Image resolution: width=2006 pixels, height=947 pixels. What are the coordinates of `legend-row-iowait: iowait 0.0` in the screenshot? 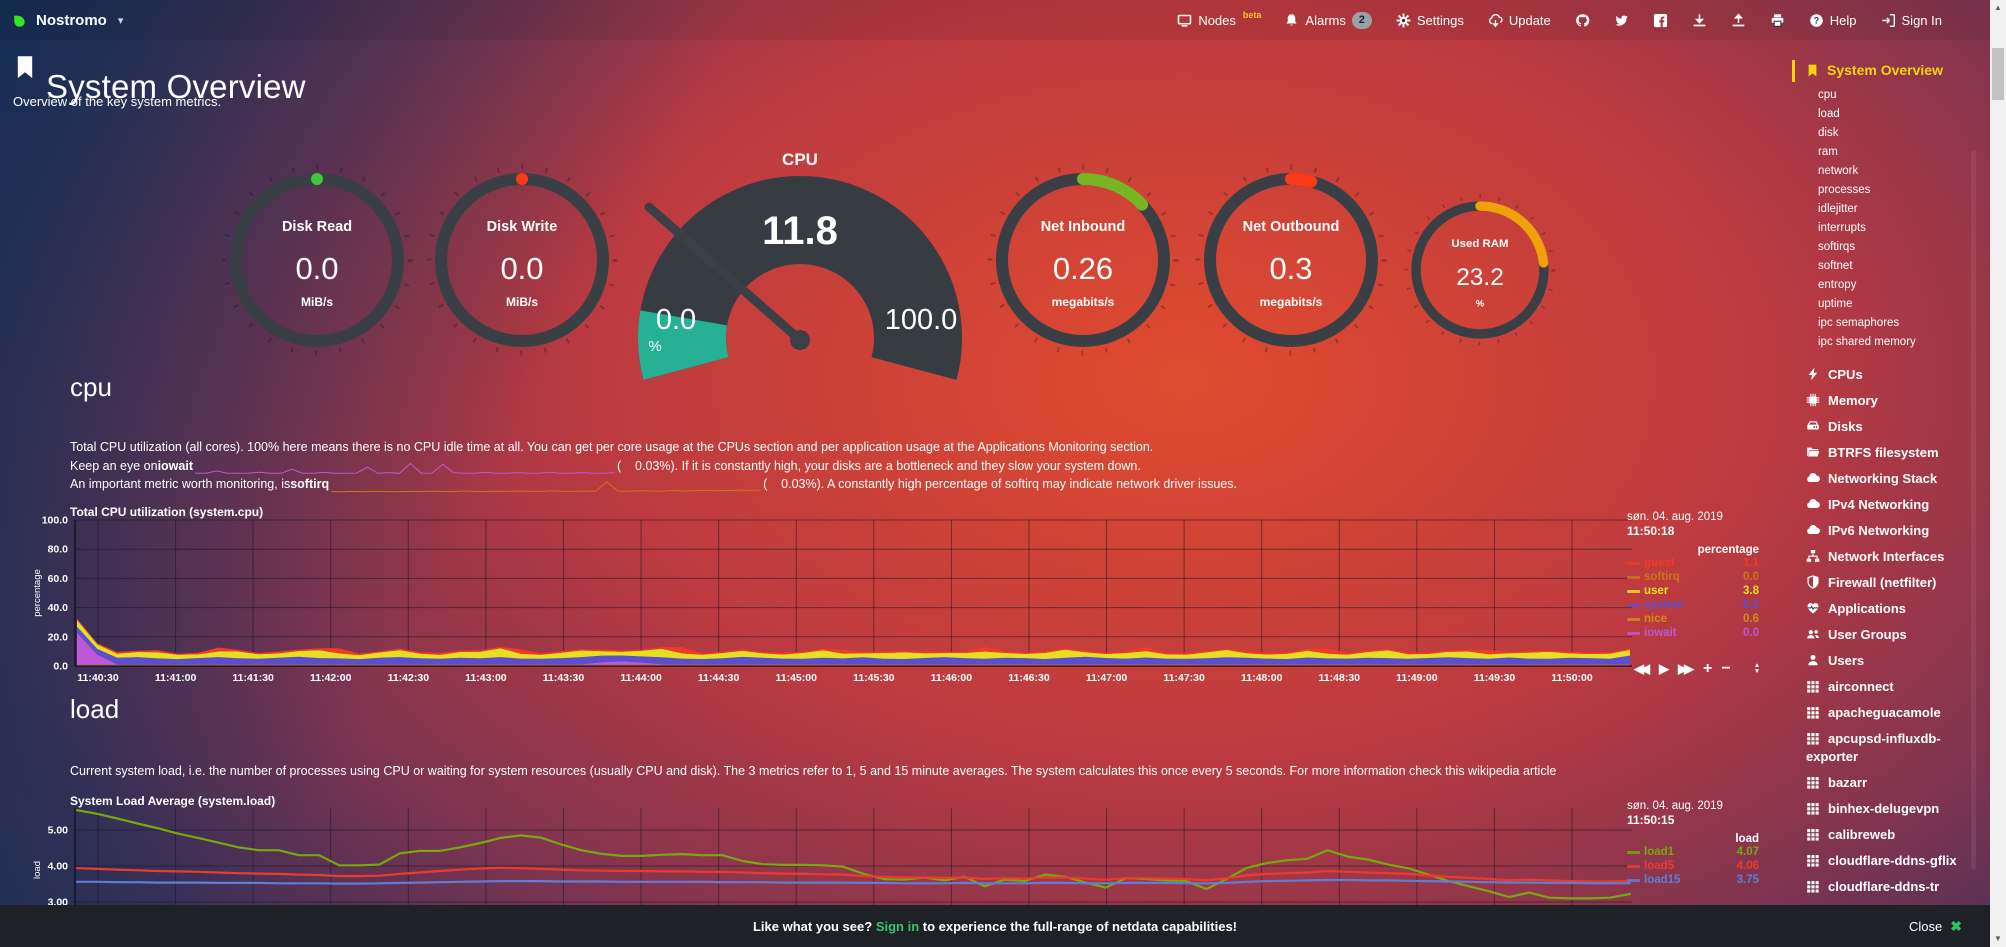 It's located at (1693, 633).